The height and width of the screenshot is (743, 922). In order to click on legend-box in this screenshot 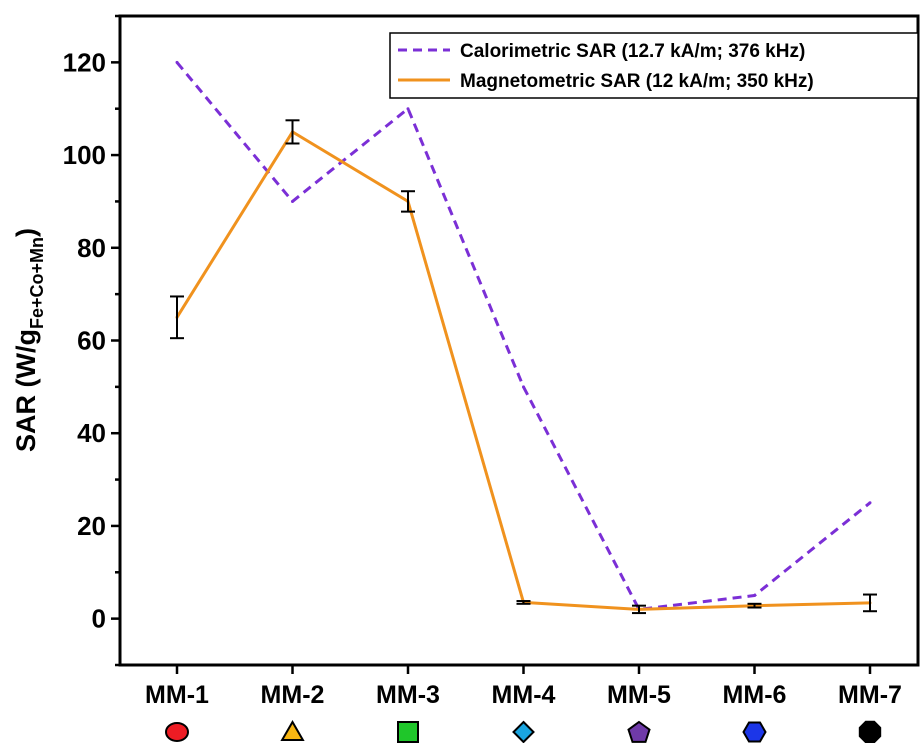, I will do `click(654, 65)`.